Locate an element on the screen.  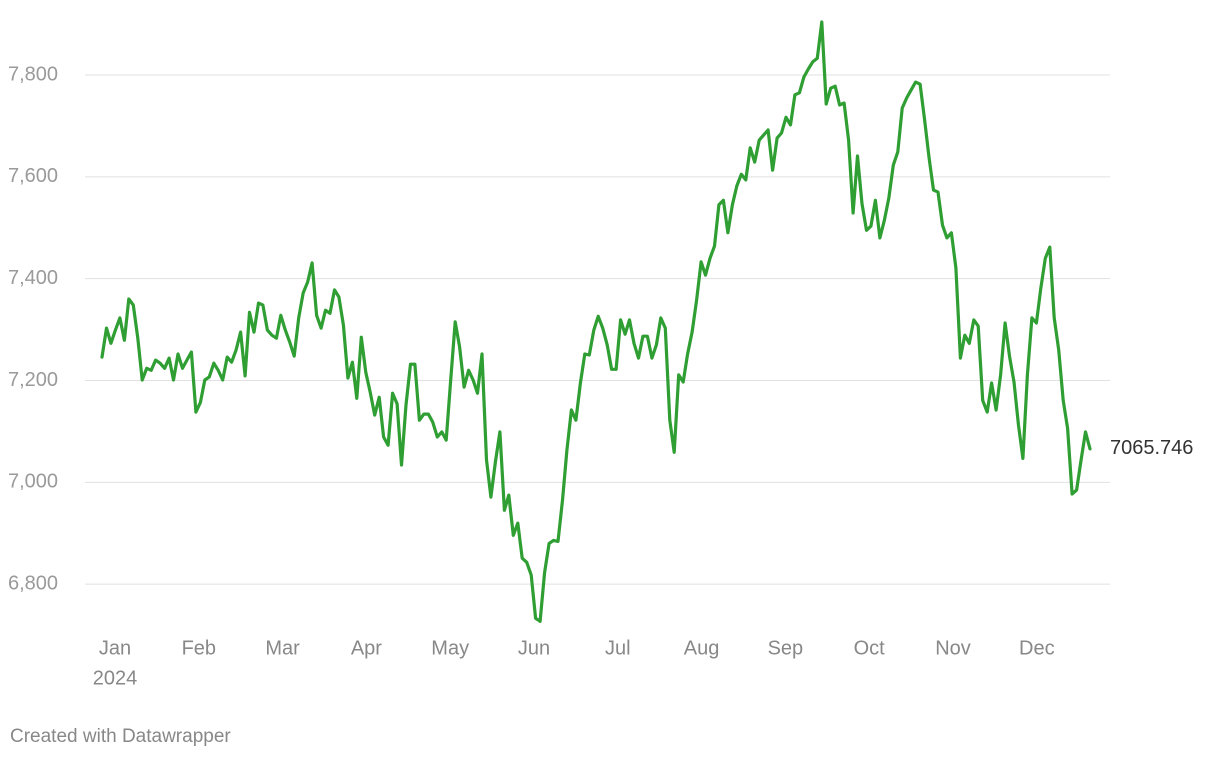
x-tick-label: Jul is located at coordinates (618, 648).